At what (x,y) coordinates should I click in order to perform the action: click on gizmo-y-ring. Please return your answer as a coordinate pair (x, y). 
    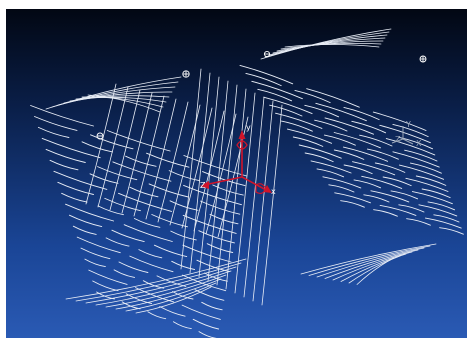
    Looking at the image, I should click on (242, 145).